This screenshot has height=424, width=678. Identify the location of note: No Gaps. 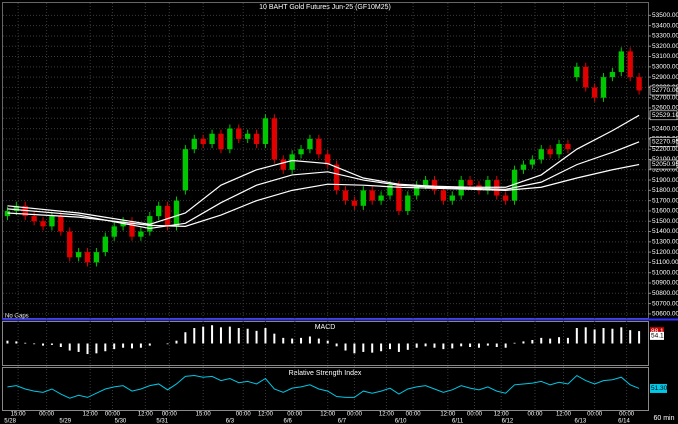
(17, 317).